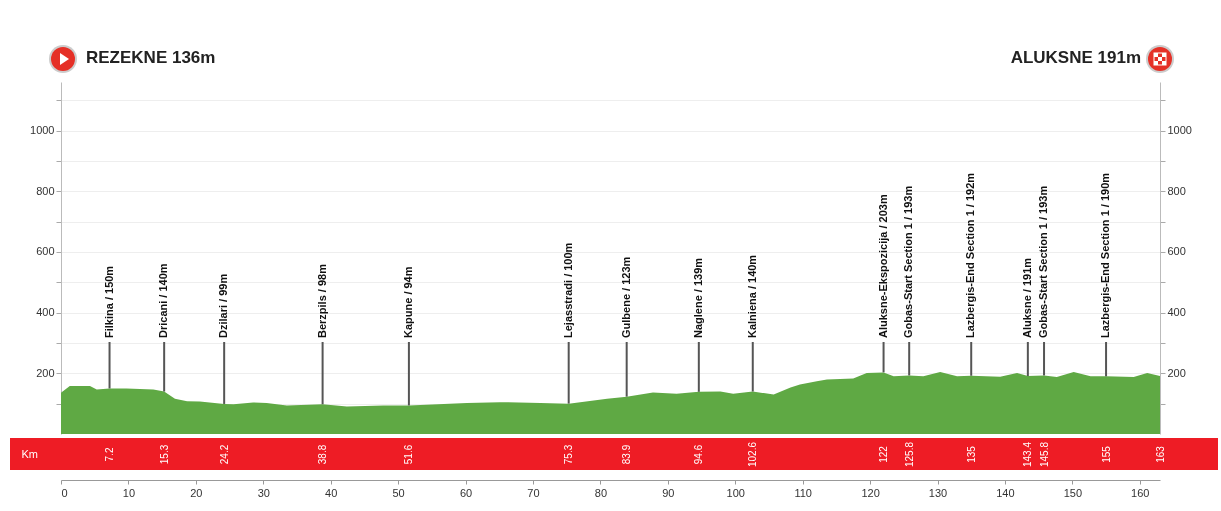 This screenshot has height=511, width=1221. Describe the element at coordinates (1044, 454) in the screenshot. I see `x2-tick-label: 145.8` at that location.